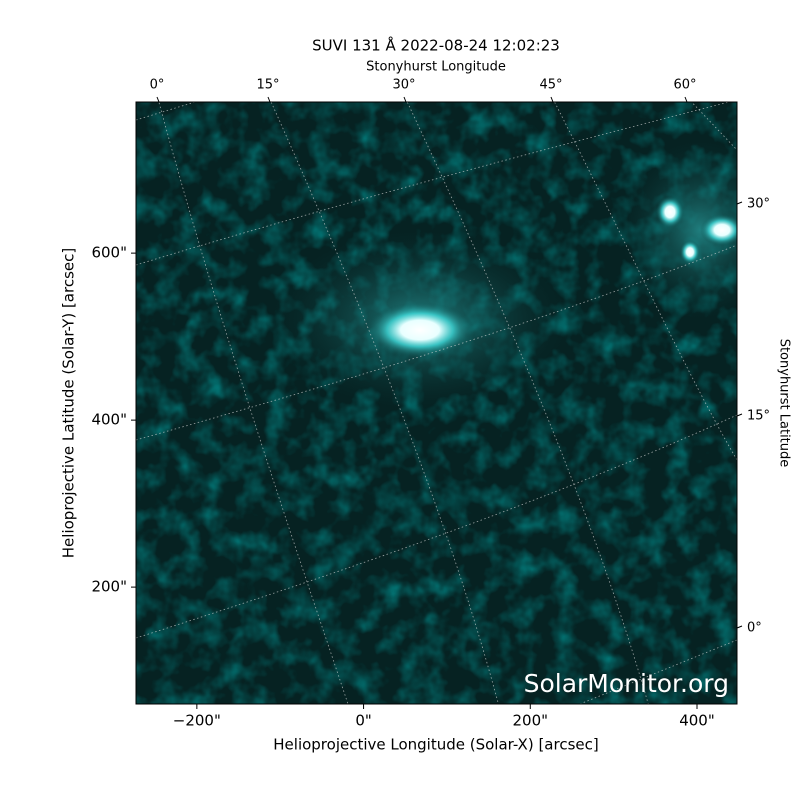  Describe the element at coordinates (157, 85) in the screenshot. I see `x2-tick-label: 0°` at that location.